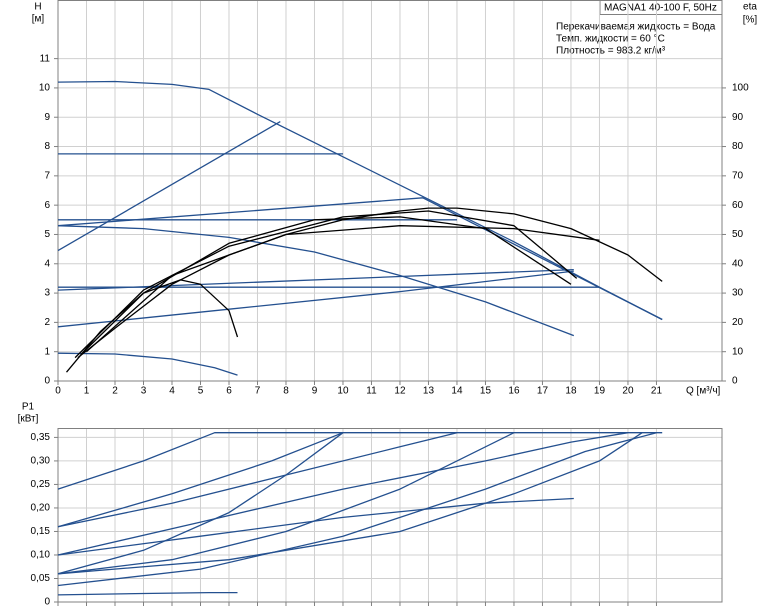  I want to click on x-tick-label: 7, so click(258, 391).